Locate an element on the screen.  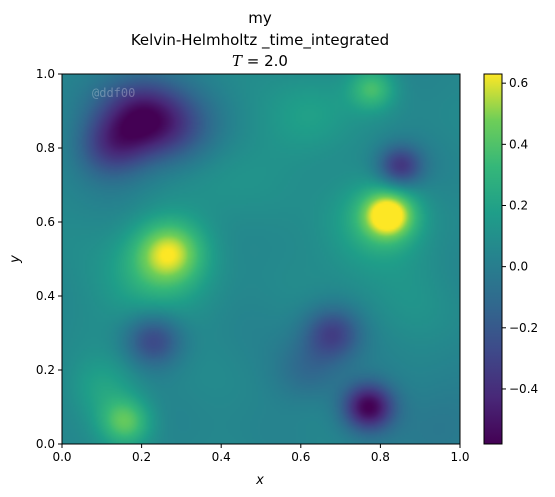
colorbar-gradient is located at coordinates (493, 259).